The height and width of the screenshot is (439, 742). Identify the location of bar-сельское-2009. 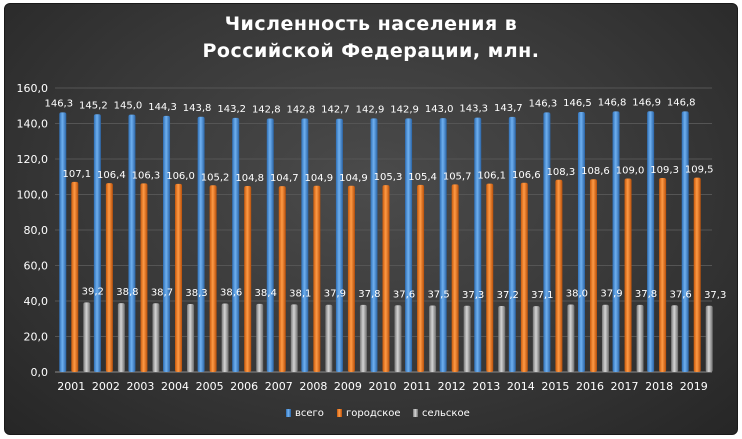
(363, 338).